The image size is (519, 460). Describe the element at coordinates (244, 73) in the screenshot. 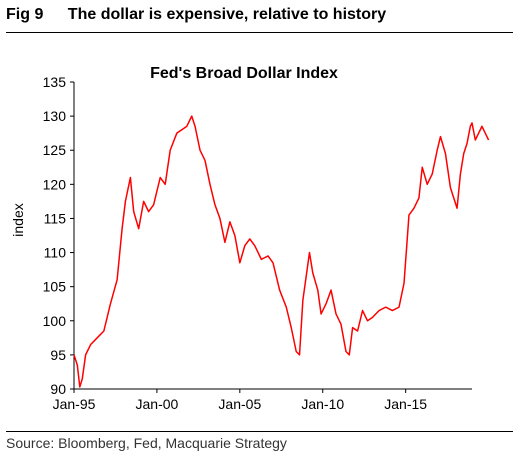

I see `chart-title: Fed's Broad Dollar Index` at that location.